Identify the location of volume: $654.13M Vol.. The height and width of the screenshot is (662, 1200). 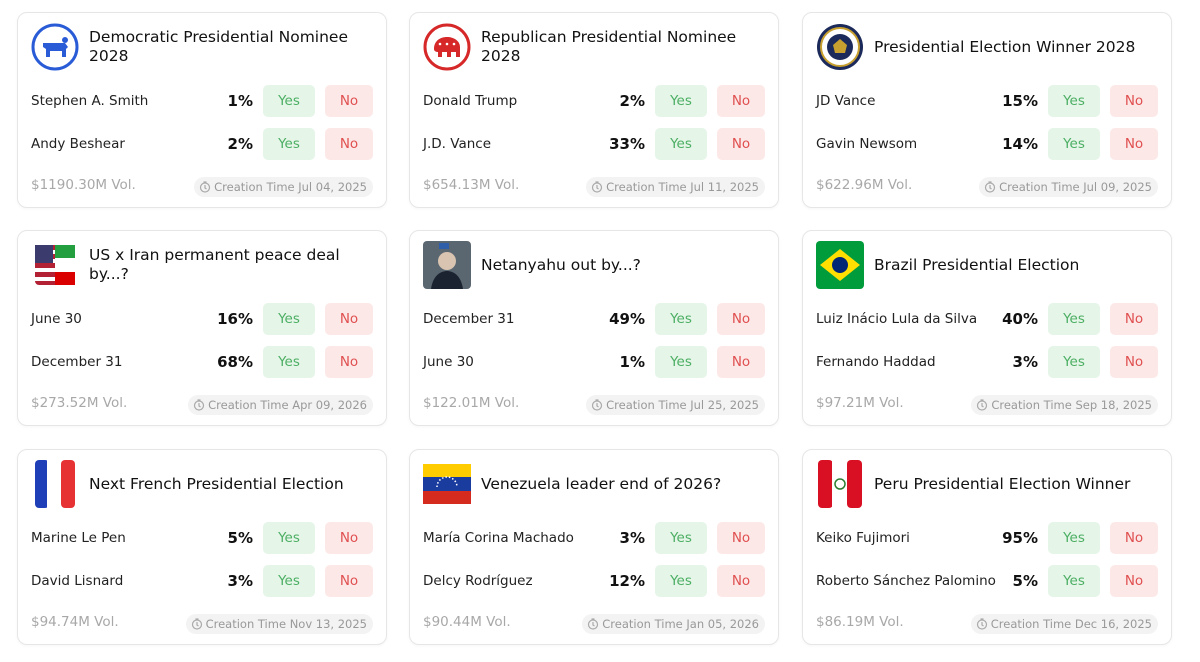
(471, 185).